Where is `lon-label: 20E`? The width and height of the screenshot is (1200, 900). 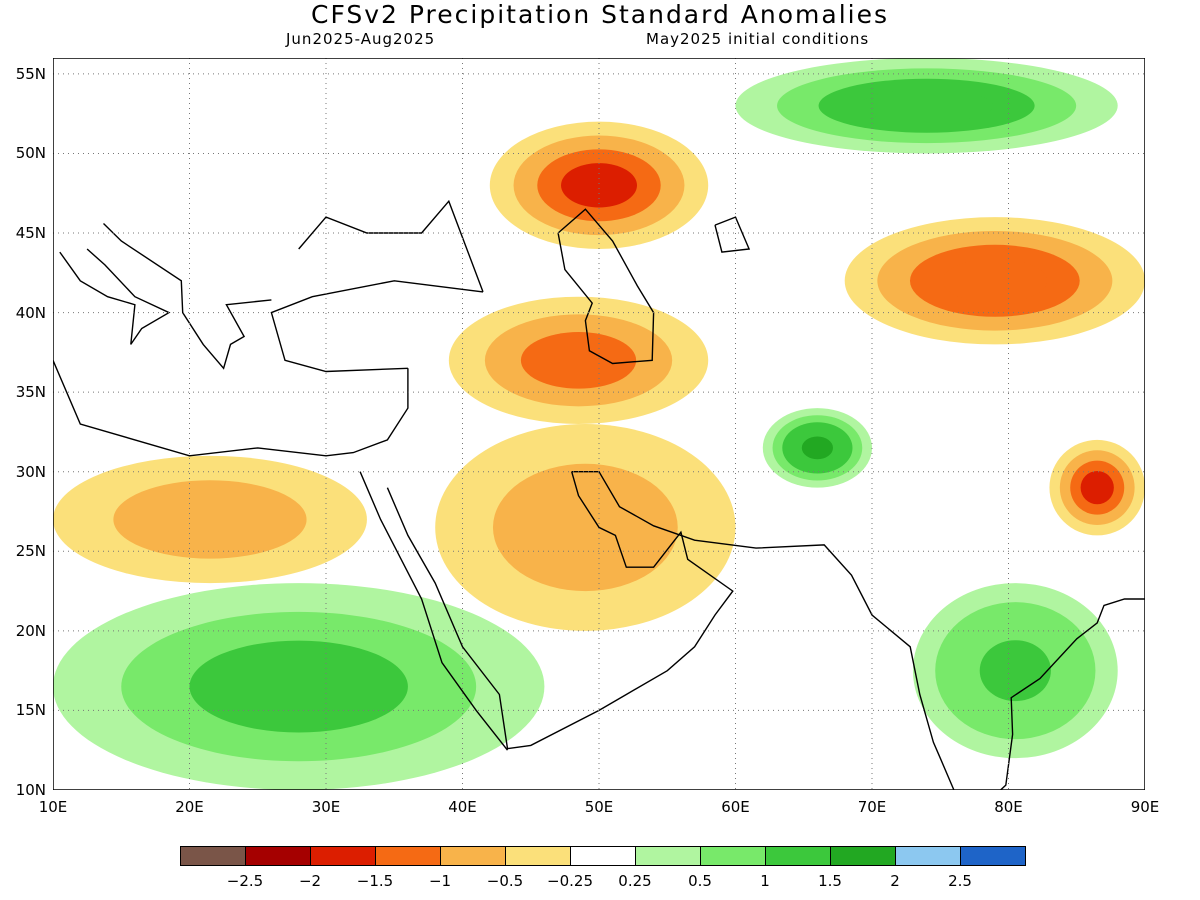 lon-label: 20E is located at coordinates (189, 807).